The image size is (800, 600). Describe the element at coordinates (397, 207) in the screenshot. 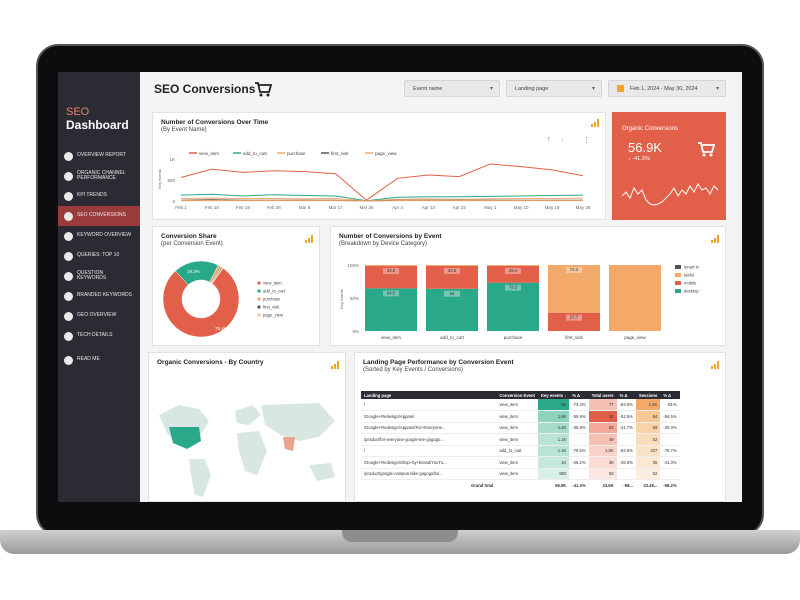

I see `x-tick-label: Apr 4` at that location.